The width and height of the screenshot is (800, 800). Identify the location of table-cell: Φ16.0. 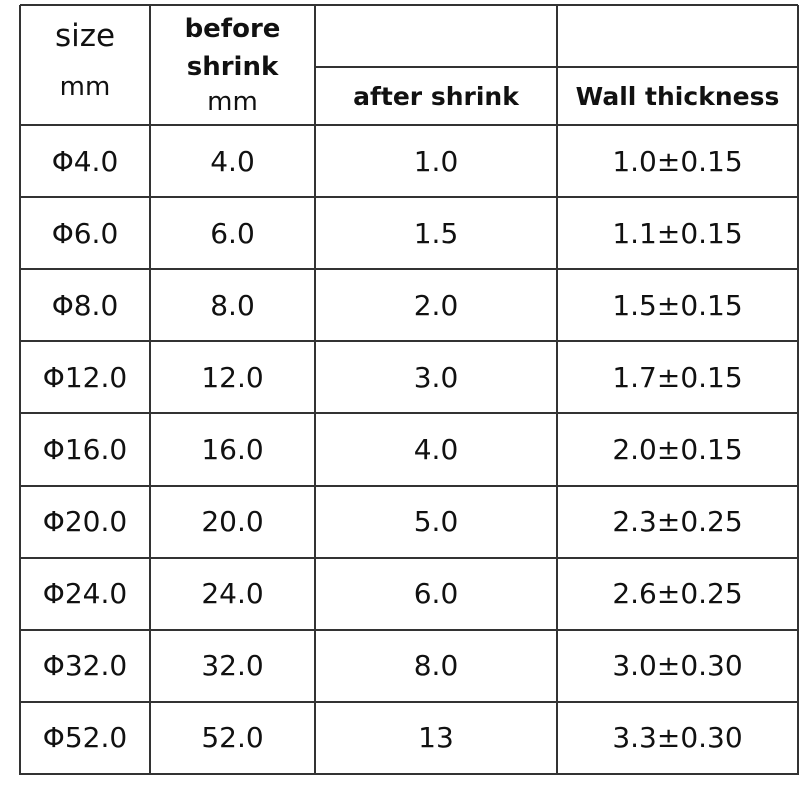
(85, 449).